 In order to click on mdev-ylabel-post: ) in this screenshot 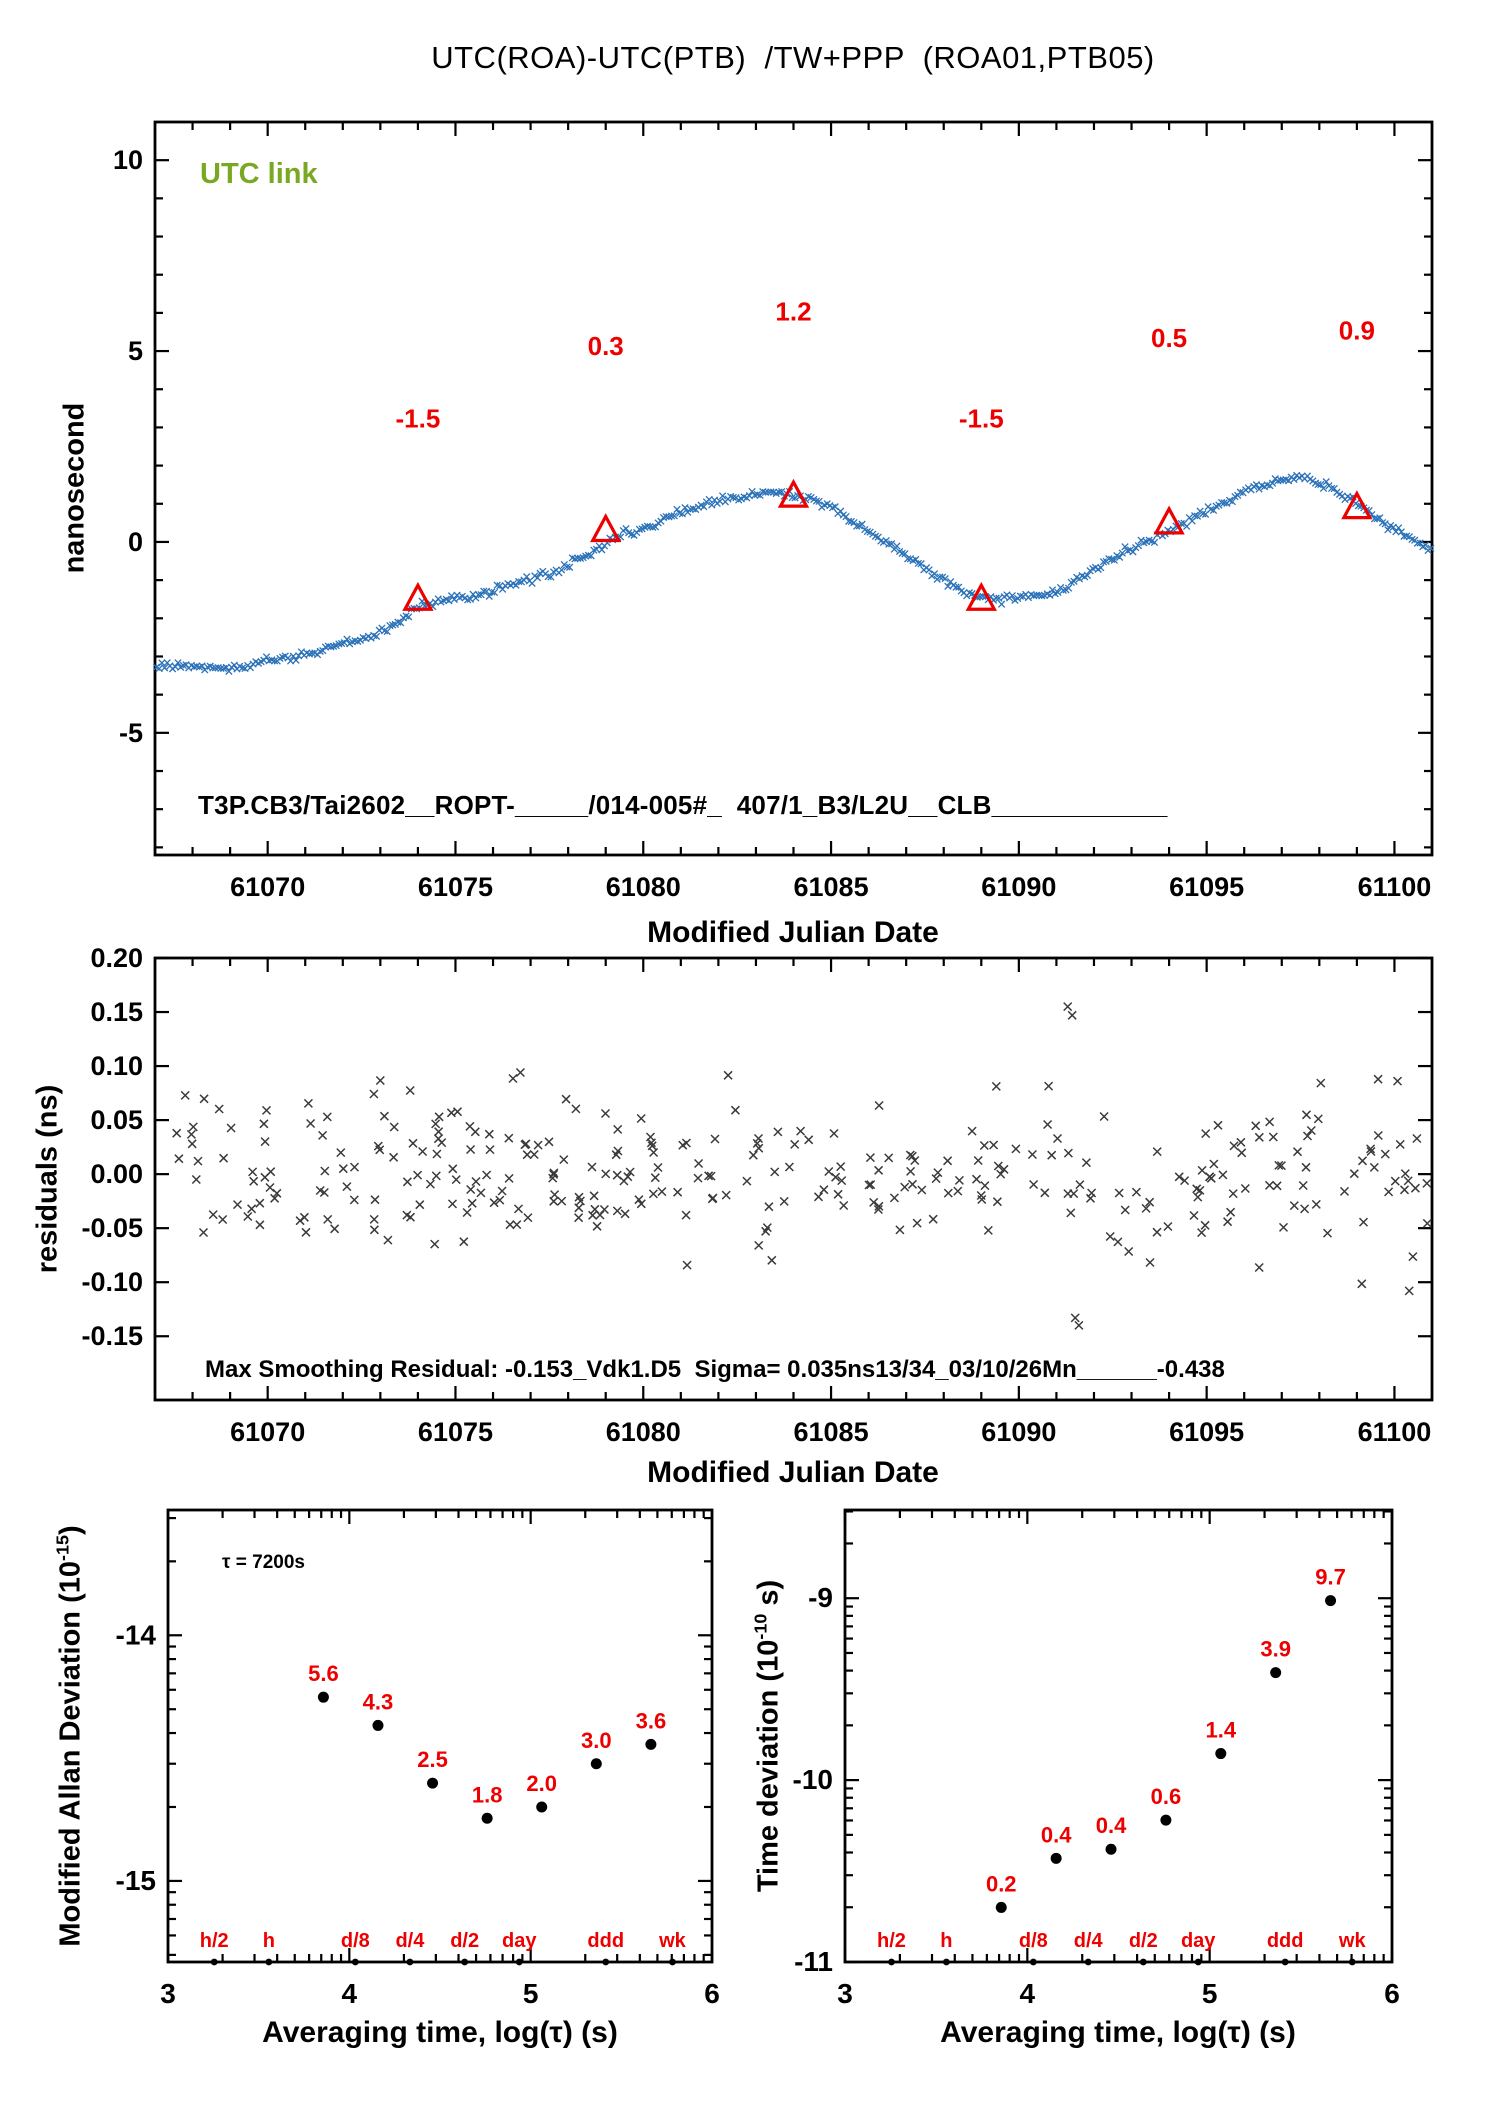, I will do `click(70, 1530)`.